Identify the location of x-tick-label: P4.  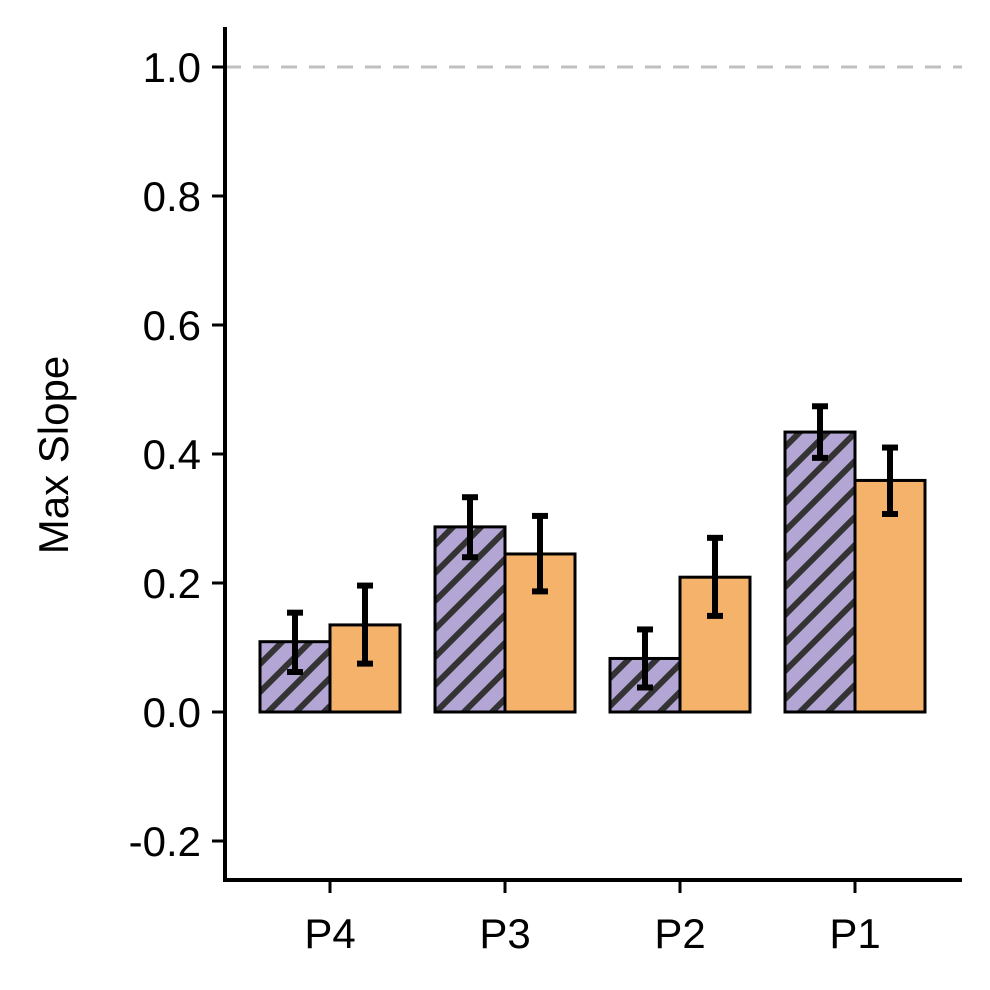
(329, 933).